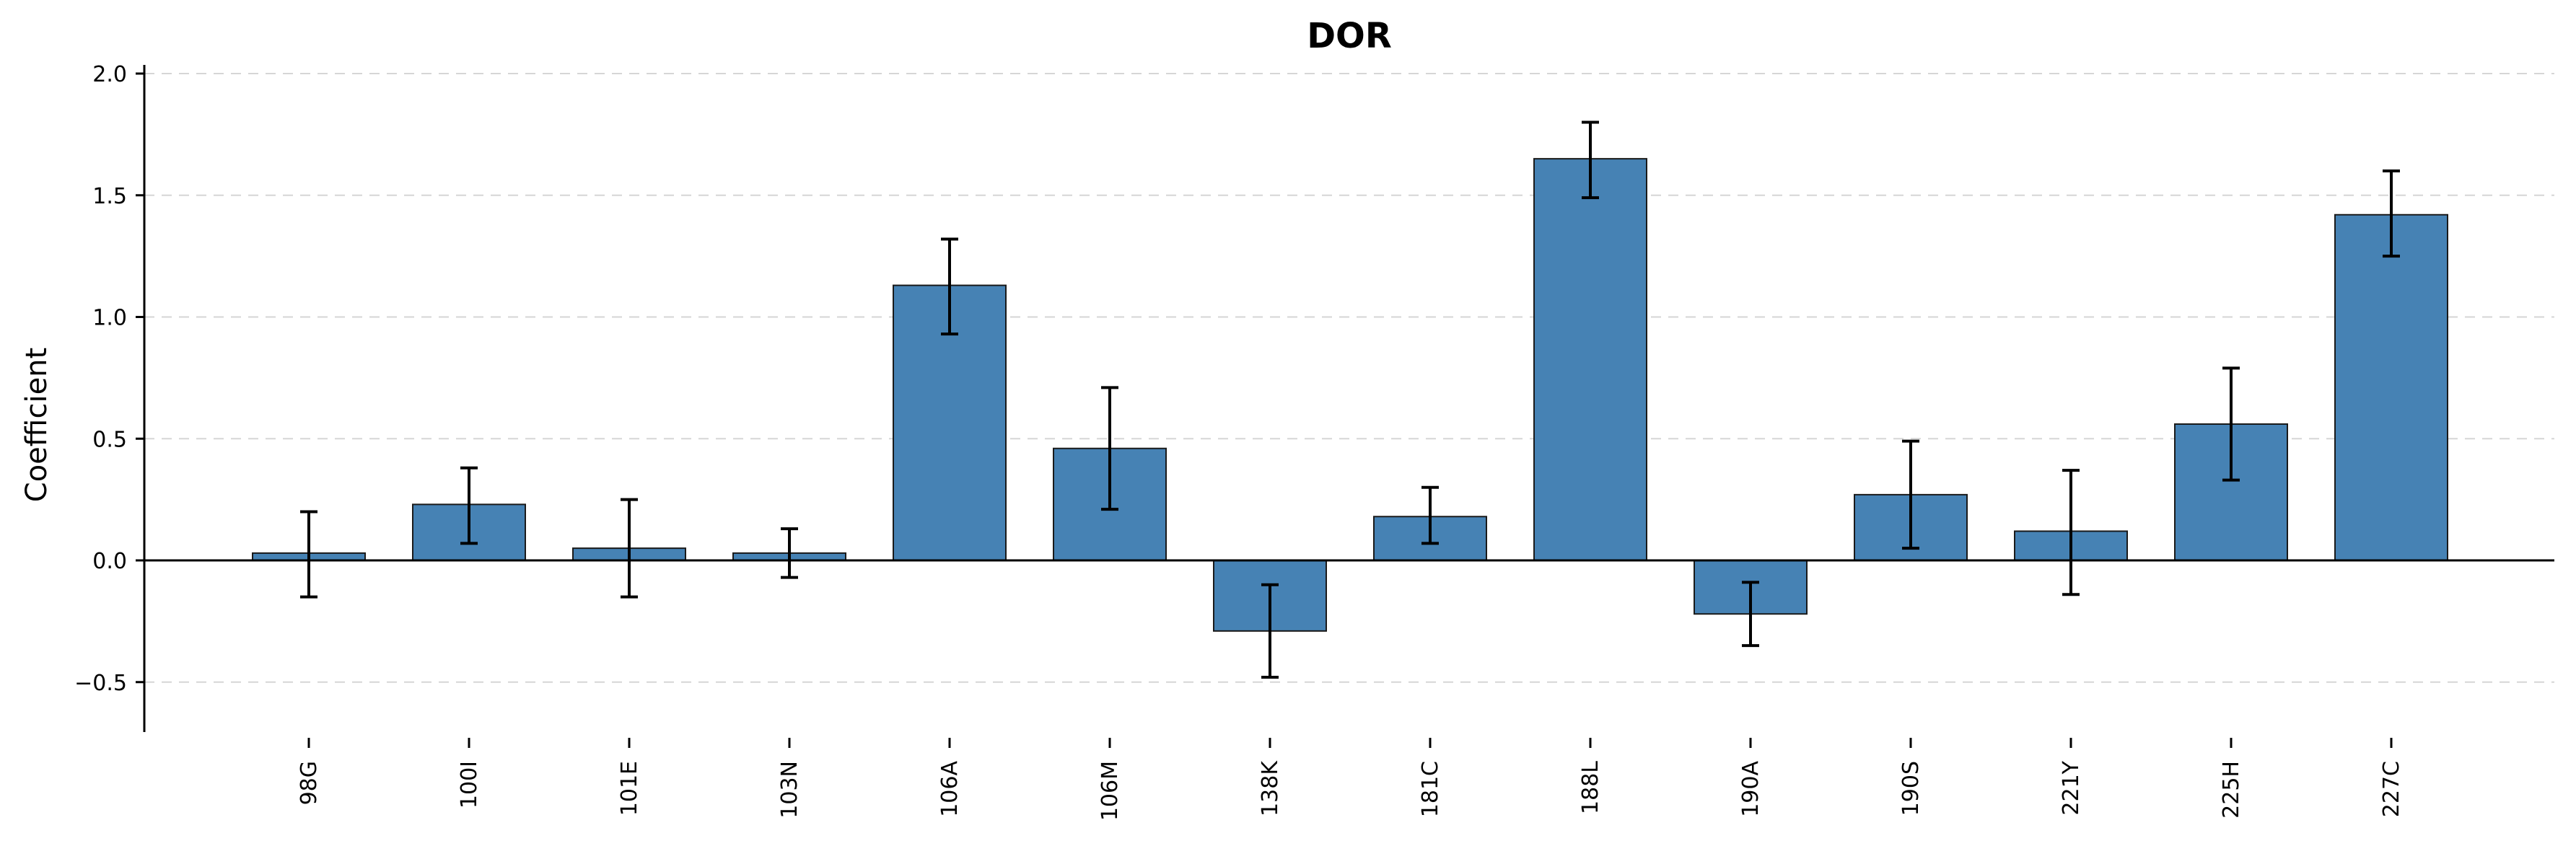 This screenshot has width=2576, height=846. I want to click on x-tick-label: 101E, so click(629, 788).